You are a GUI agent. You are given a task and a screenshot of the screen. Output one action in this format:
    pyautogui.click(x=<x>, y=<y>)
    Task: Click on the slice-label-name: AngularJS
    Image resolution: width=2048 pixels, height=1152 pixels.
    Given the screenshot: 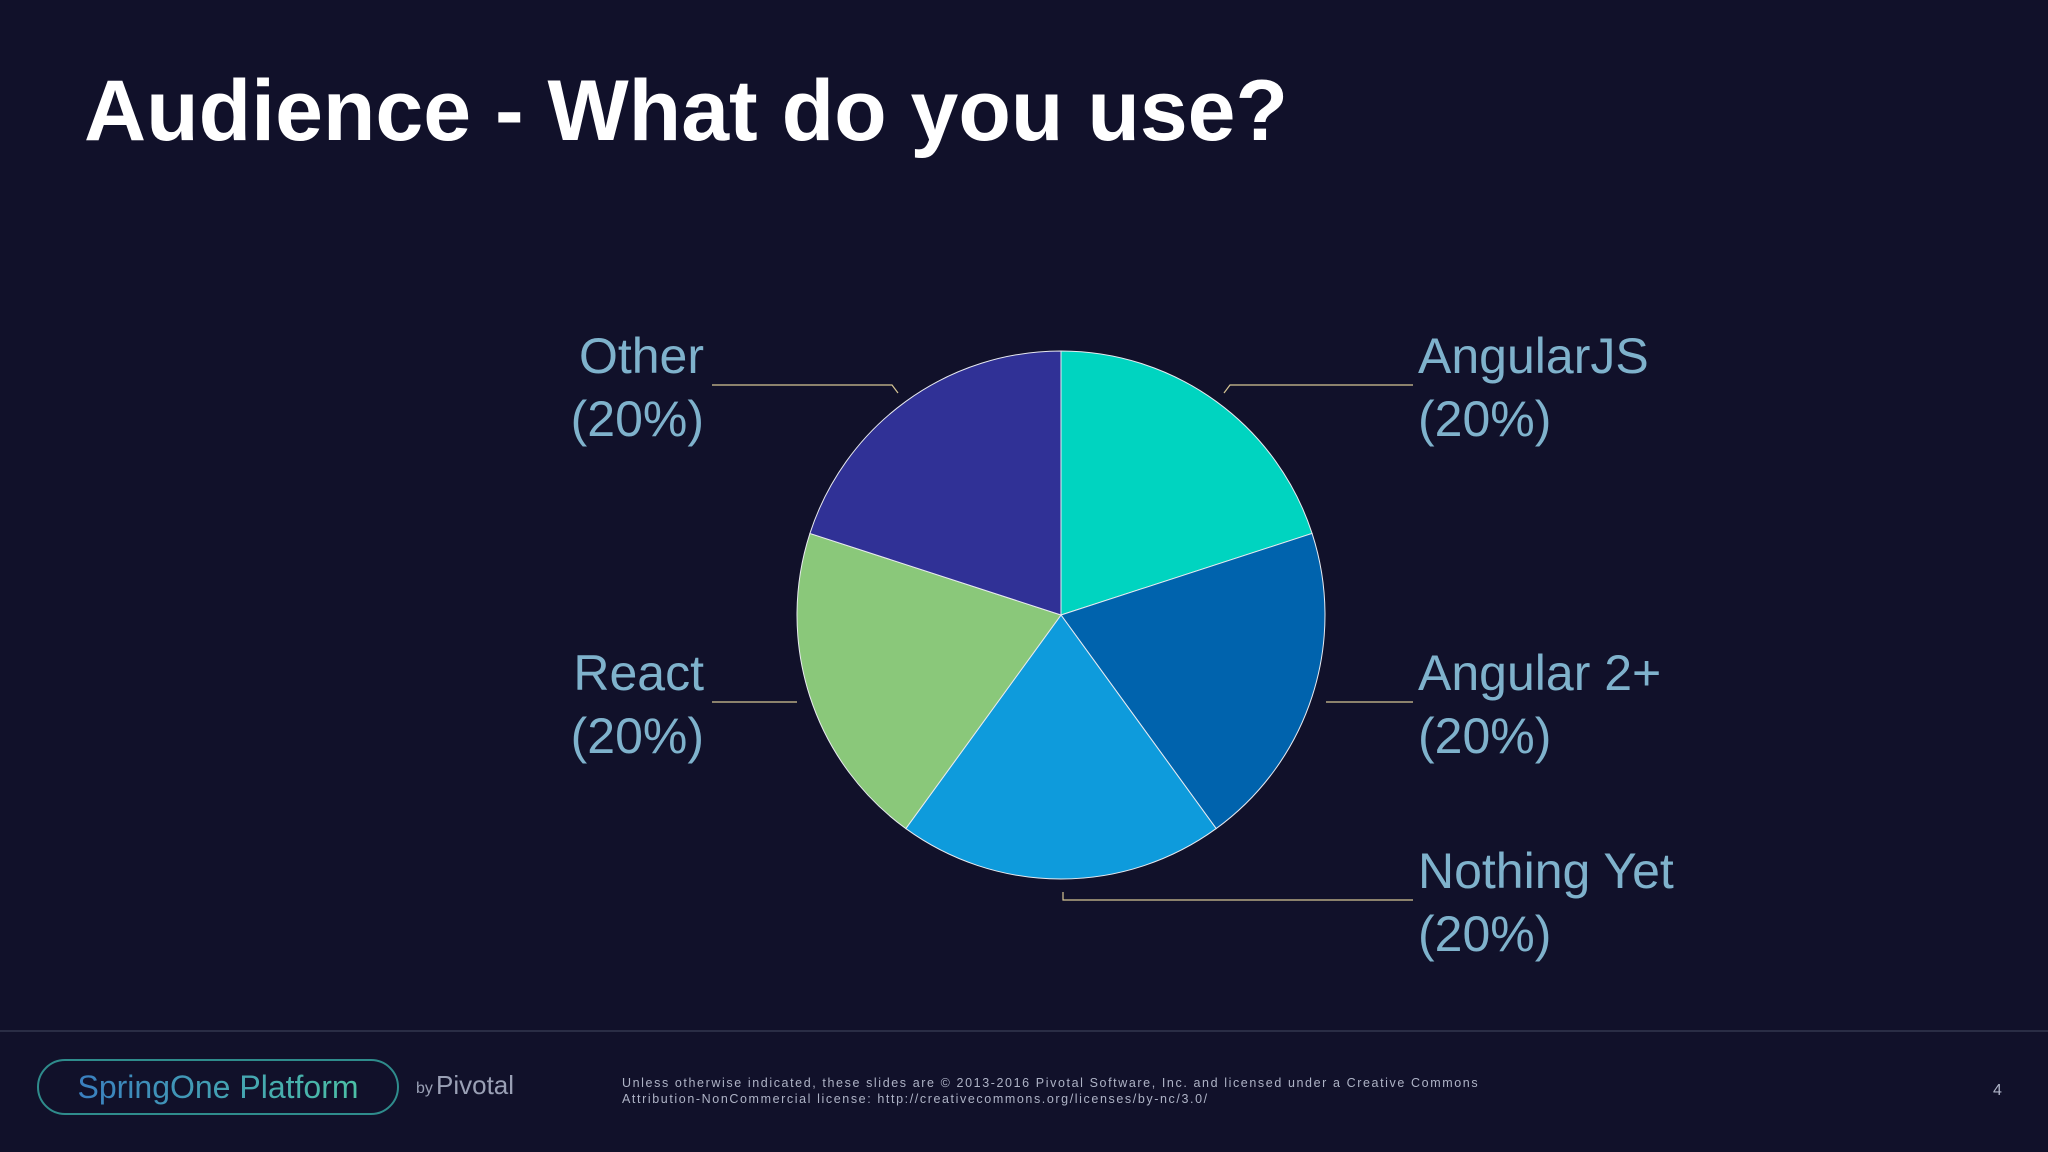 What is the action you would take?
    pyautogui.click(x=1533, y=356)
    